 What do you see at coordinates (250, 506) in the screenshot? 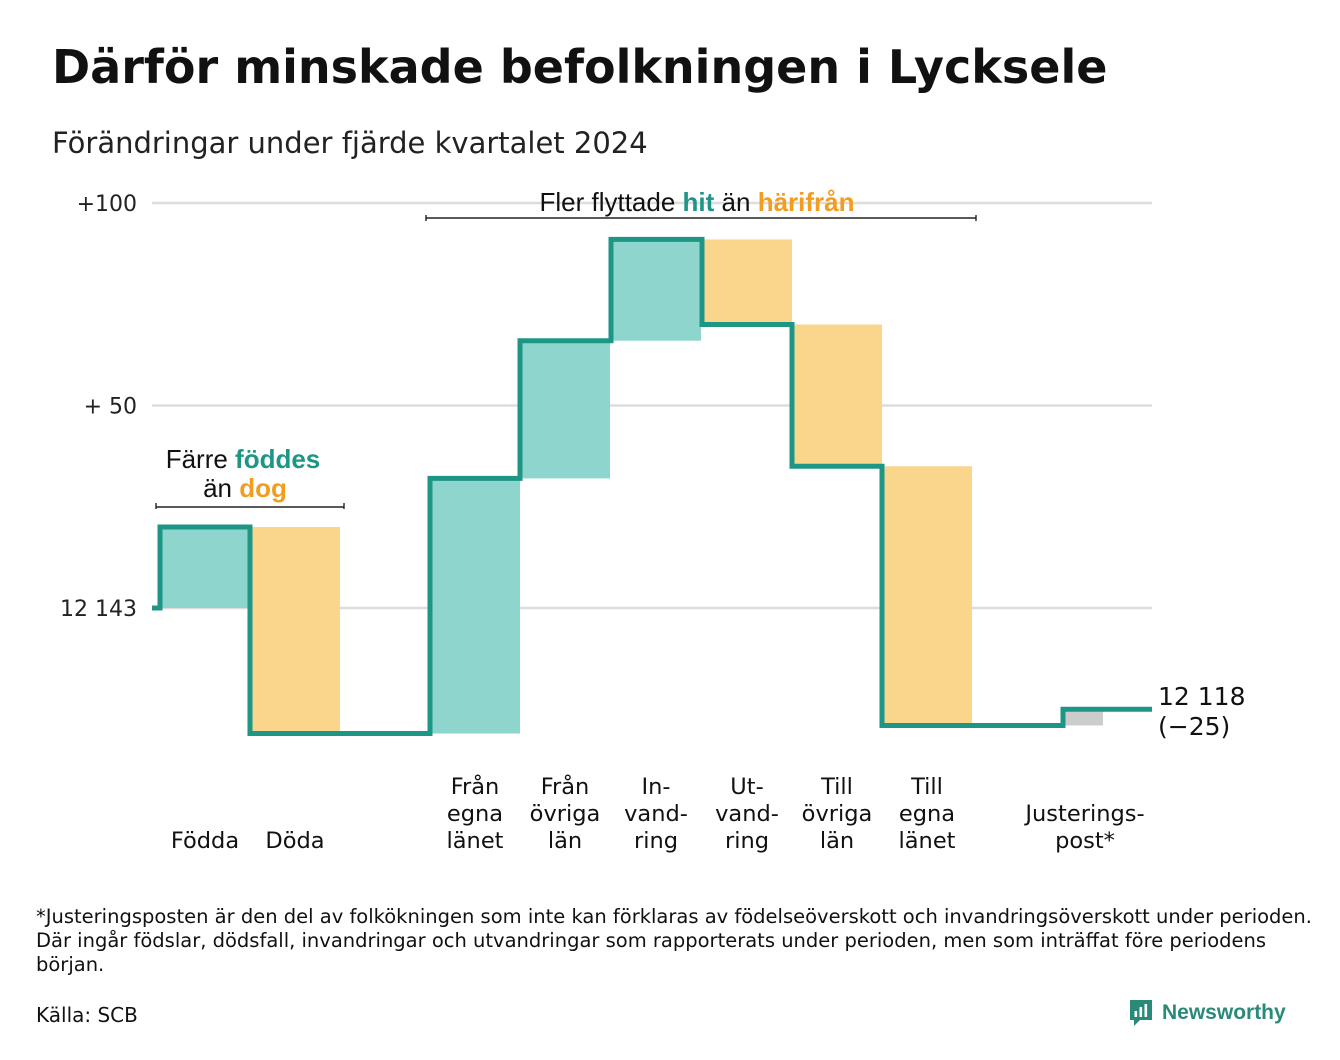
I see `annotation-births-bracket` at bounding box center [250, 506].